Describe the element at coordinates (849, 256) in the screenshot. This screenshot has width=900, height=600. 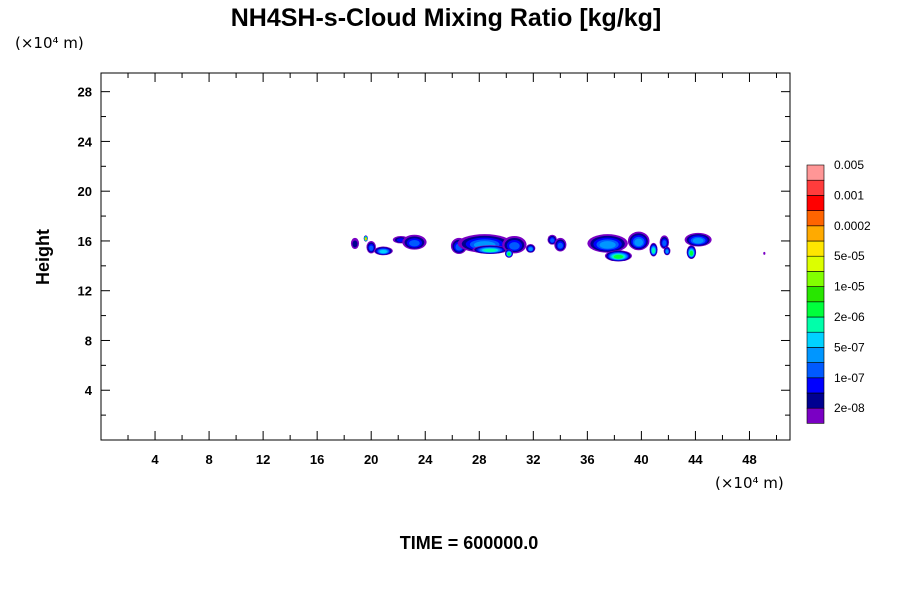
I see `colorbar-label: 5e-05` at that location.